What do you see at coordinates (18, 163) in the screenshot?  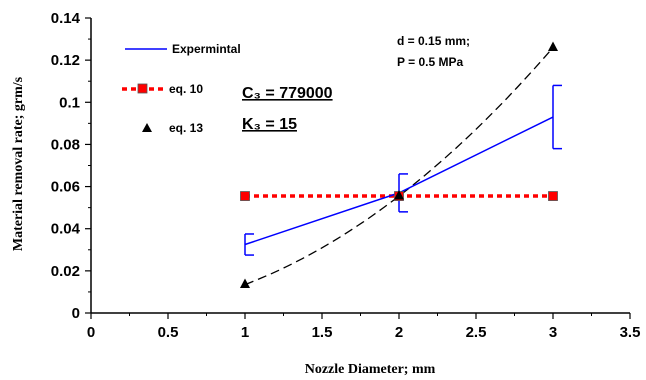 I see `y-axis-title: Material removal rate; grm/s` at bounding box center [18, 163].